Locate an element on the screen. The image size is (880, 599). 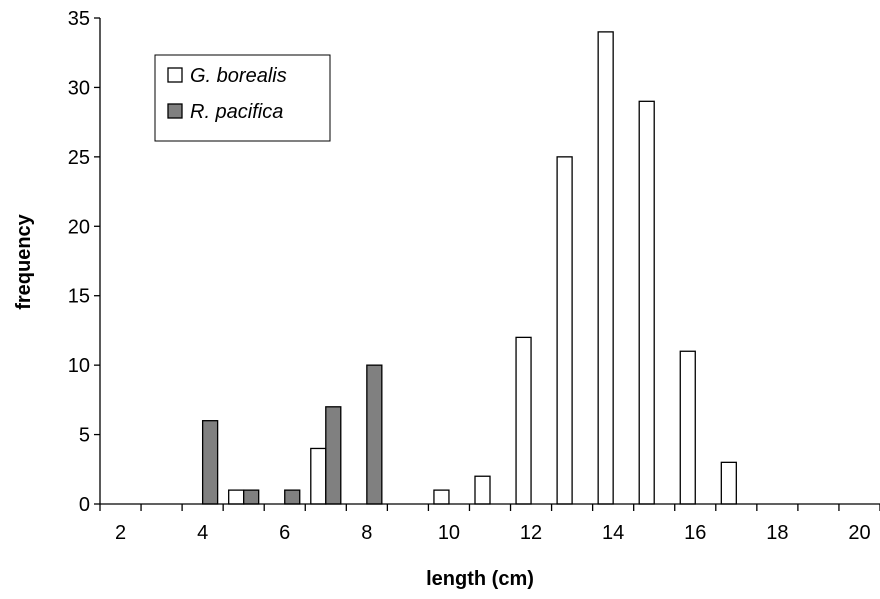
y-tick-label-0: 0 is located at coordinates (84, 505).